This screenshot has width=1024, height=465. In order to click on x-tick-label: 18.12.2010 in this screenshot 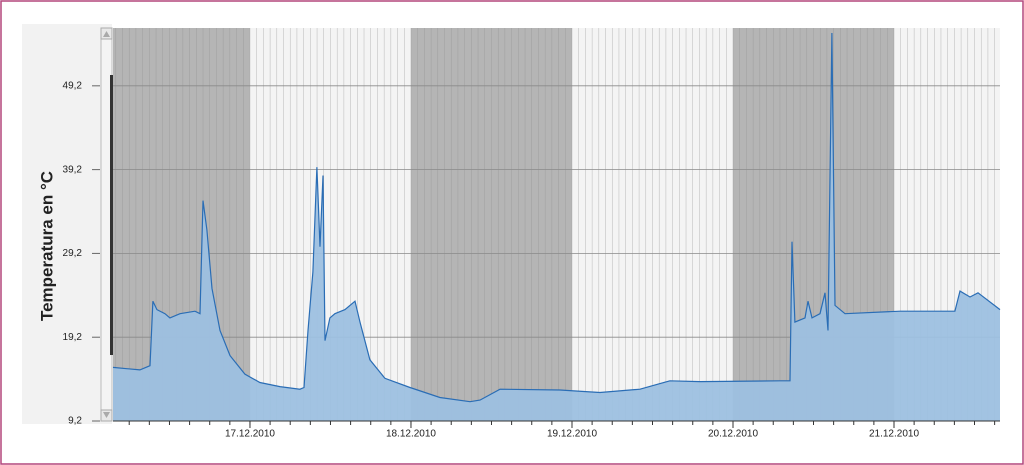, I will do `click(411, 434)`.